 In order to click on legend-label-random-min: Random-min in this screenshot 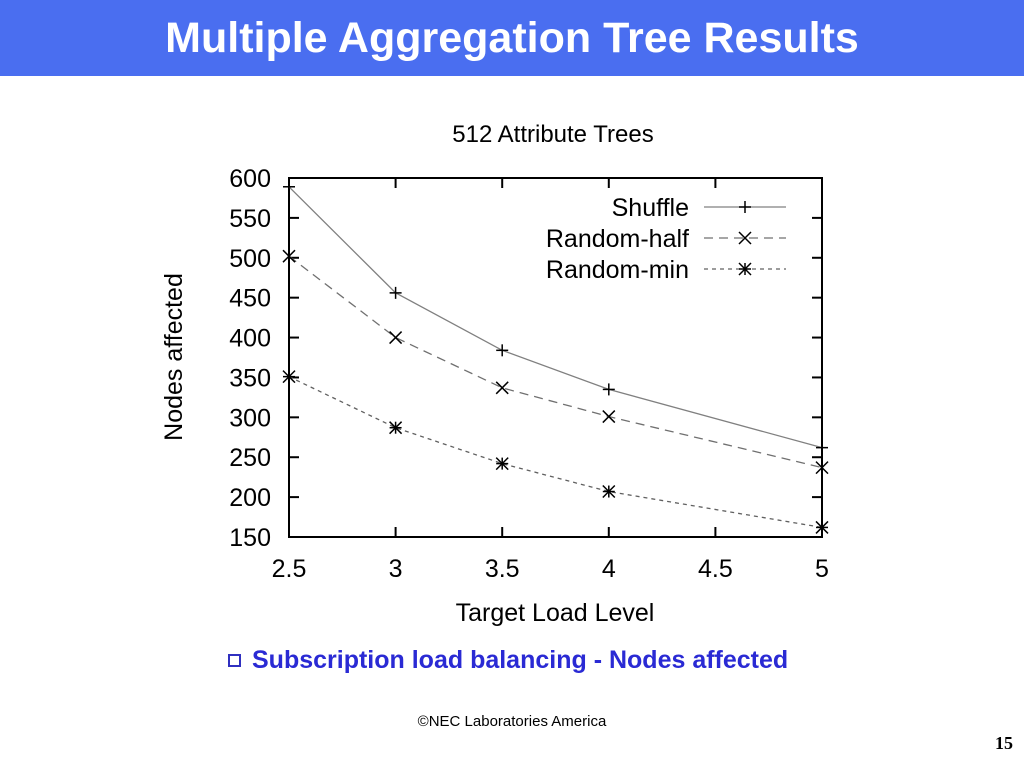, I will do `click(617, 270)`.